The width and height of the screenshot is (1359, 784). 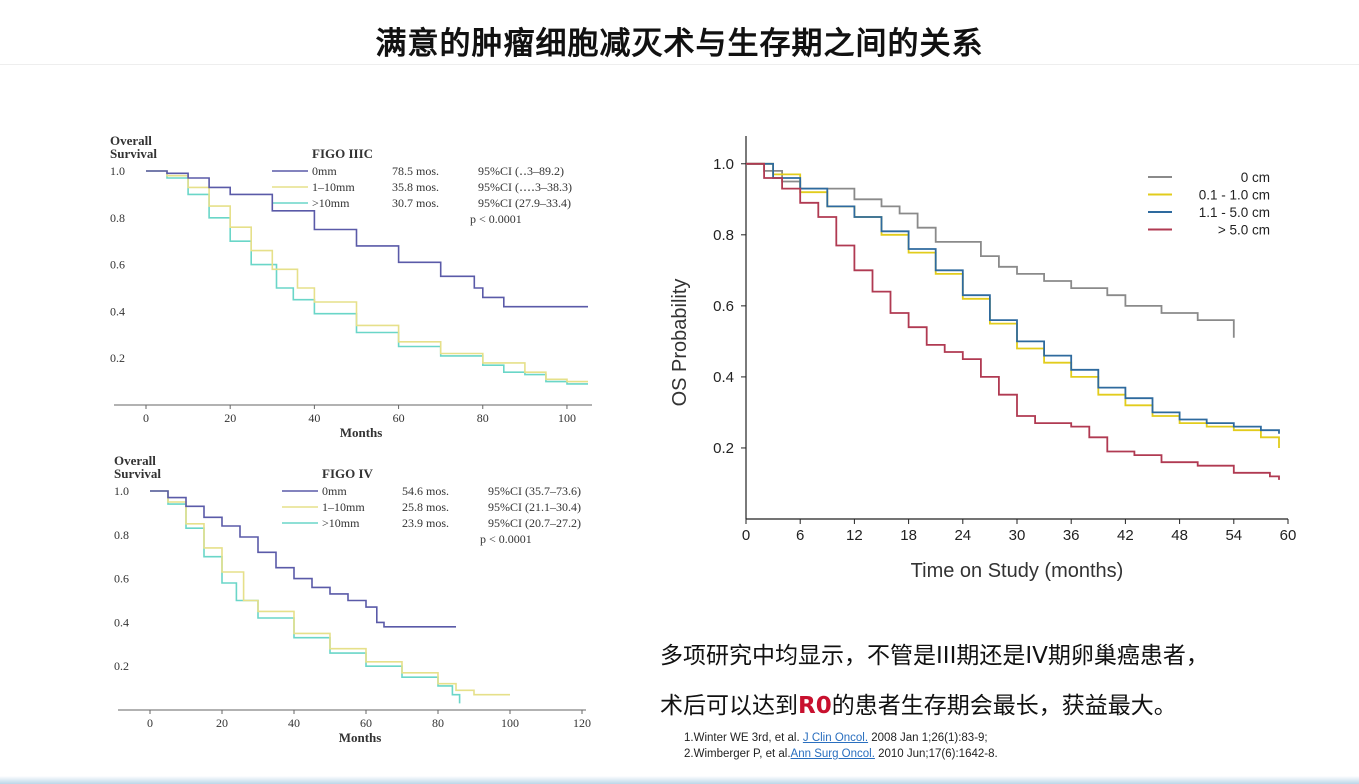 I want to click on bottom-bar, so click(x=679, y=780).